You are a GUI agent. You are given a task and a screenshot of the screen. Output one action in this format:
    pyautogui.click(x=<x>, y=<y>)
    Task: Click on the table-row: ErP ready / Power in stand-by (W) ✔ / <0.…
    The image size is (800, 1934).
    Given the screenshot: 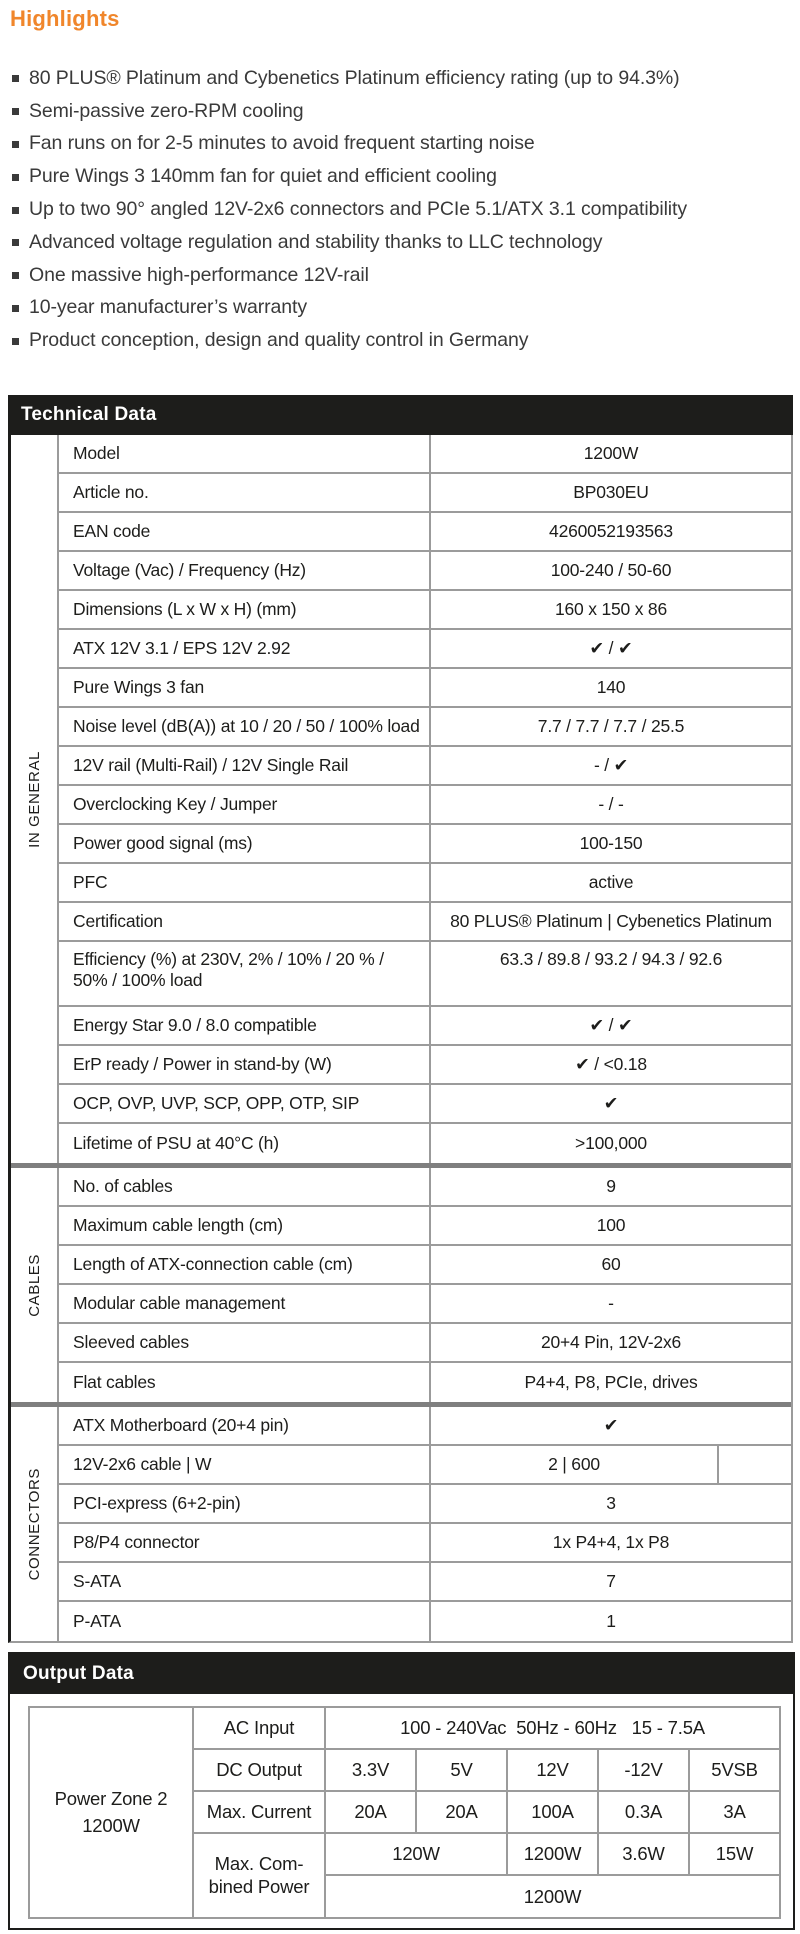 What is the action you would take?
    pyautogui.click(x=425, y=1066)
    